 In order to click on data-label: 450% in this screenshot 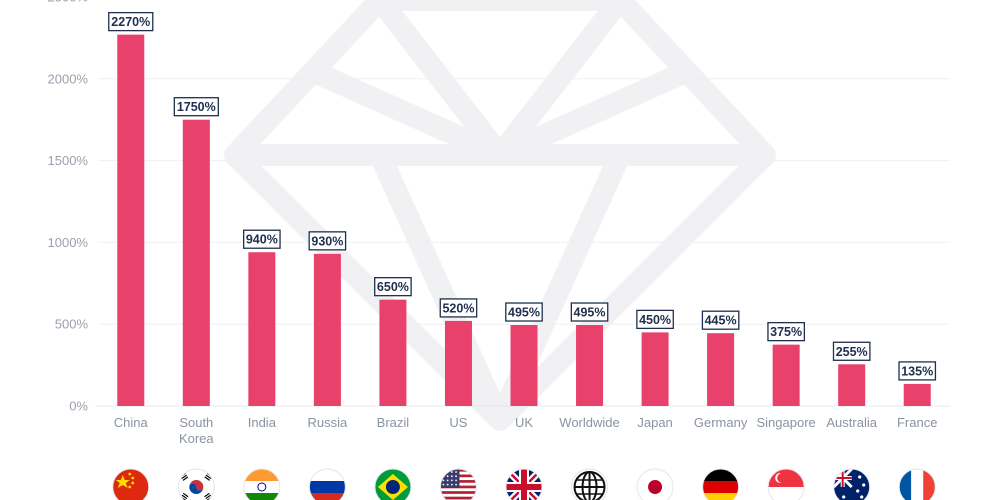, I will do `click(655, 319)`.